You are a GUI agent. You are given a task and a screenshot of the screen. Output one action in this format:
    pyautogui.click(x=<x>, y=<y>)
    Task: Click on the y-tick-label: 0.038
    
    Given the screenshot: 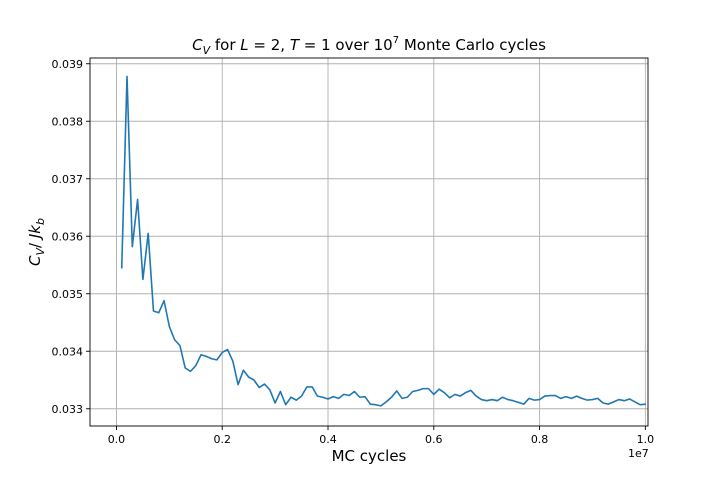 What is the action you would take?
    pyautogui.click(x=68, y=121)
    